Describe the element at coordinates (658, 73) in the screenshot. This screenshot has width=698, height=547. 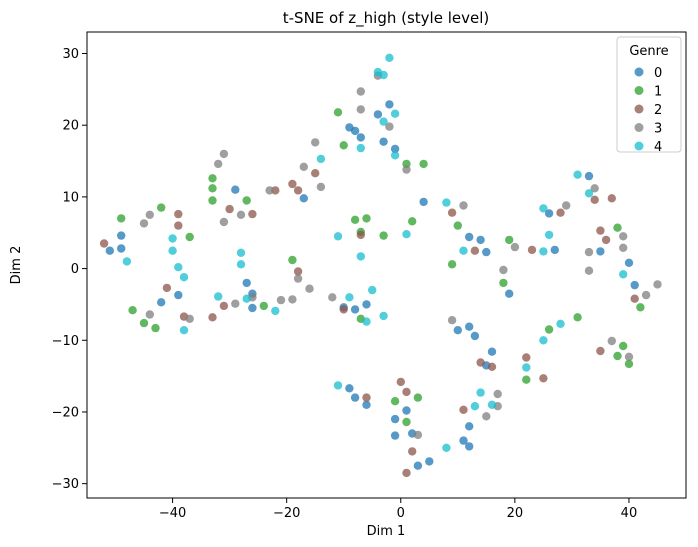
I see `legend-label-genre-0: 0` at that location.